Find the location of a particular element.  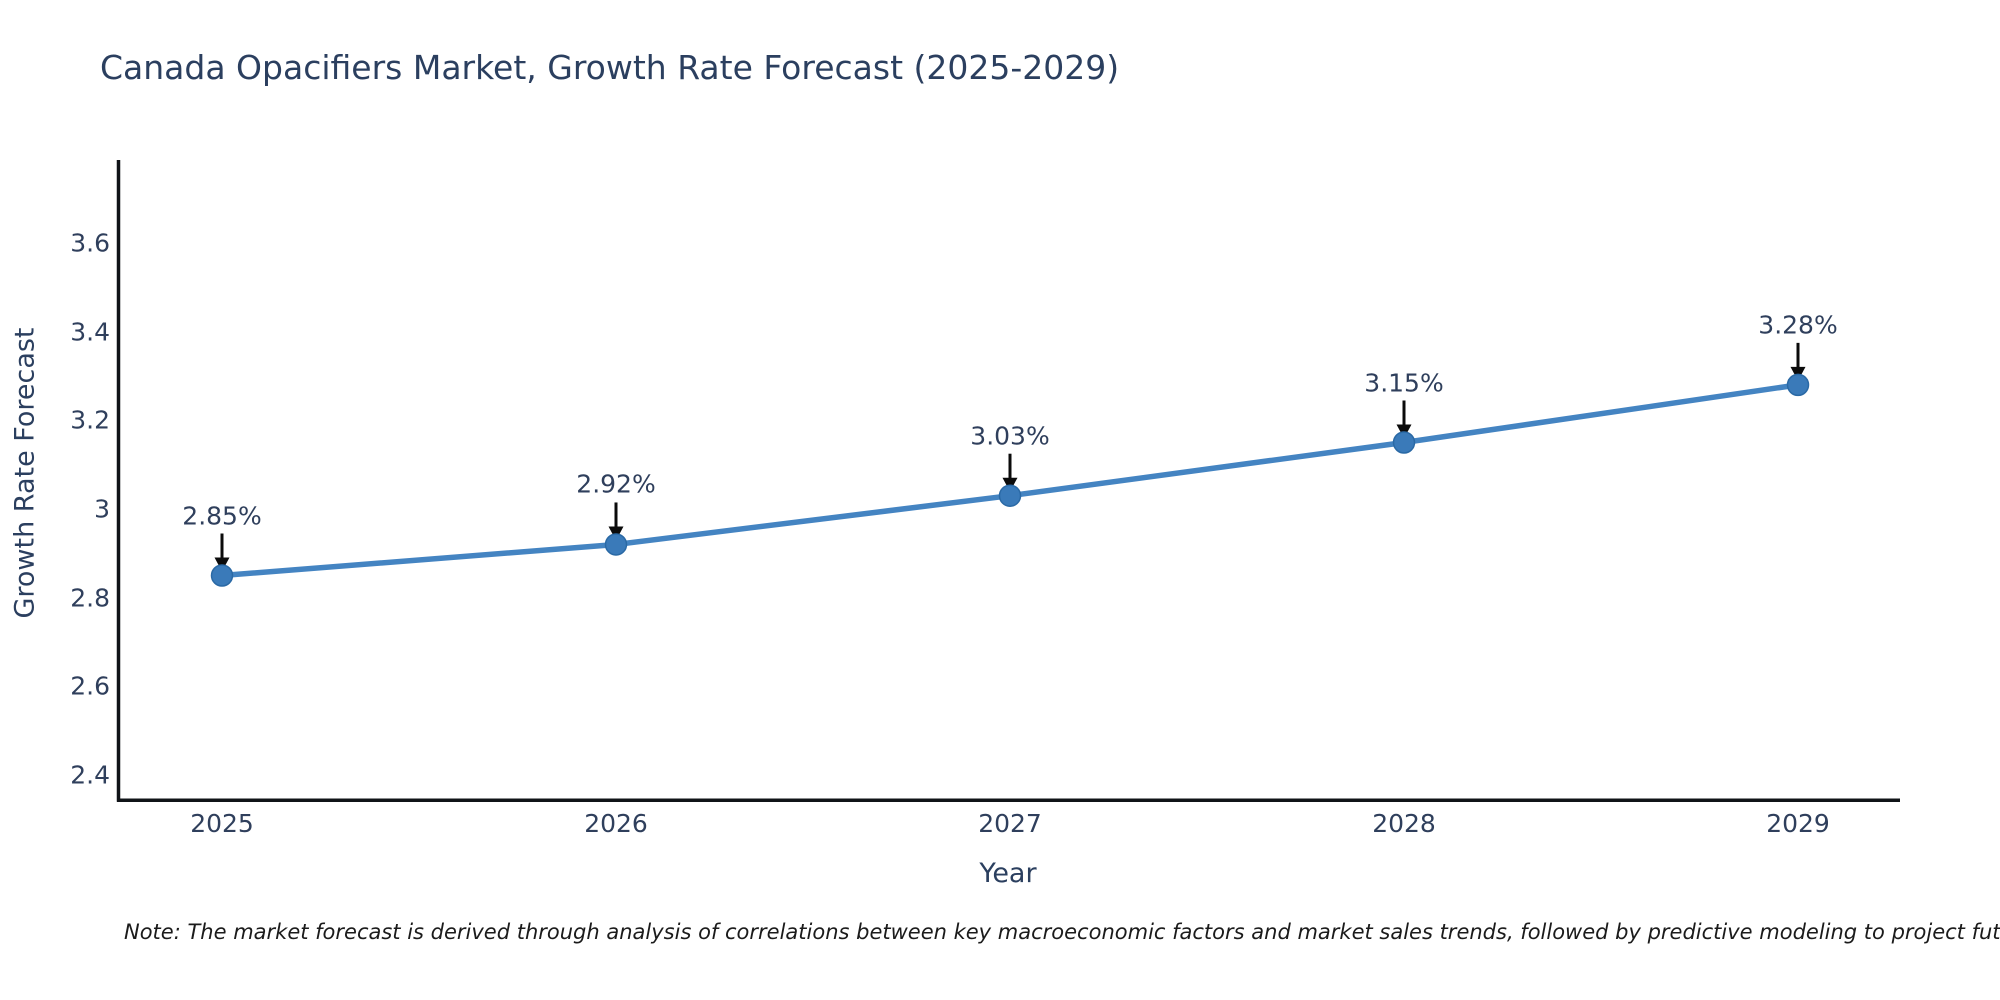

x-tick-label: 2027 is located at coordinates (1010, 823).